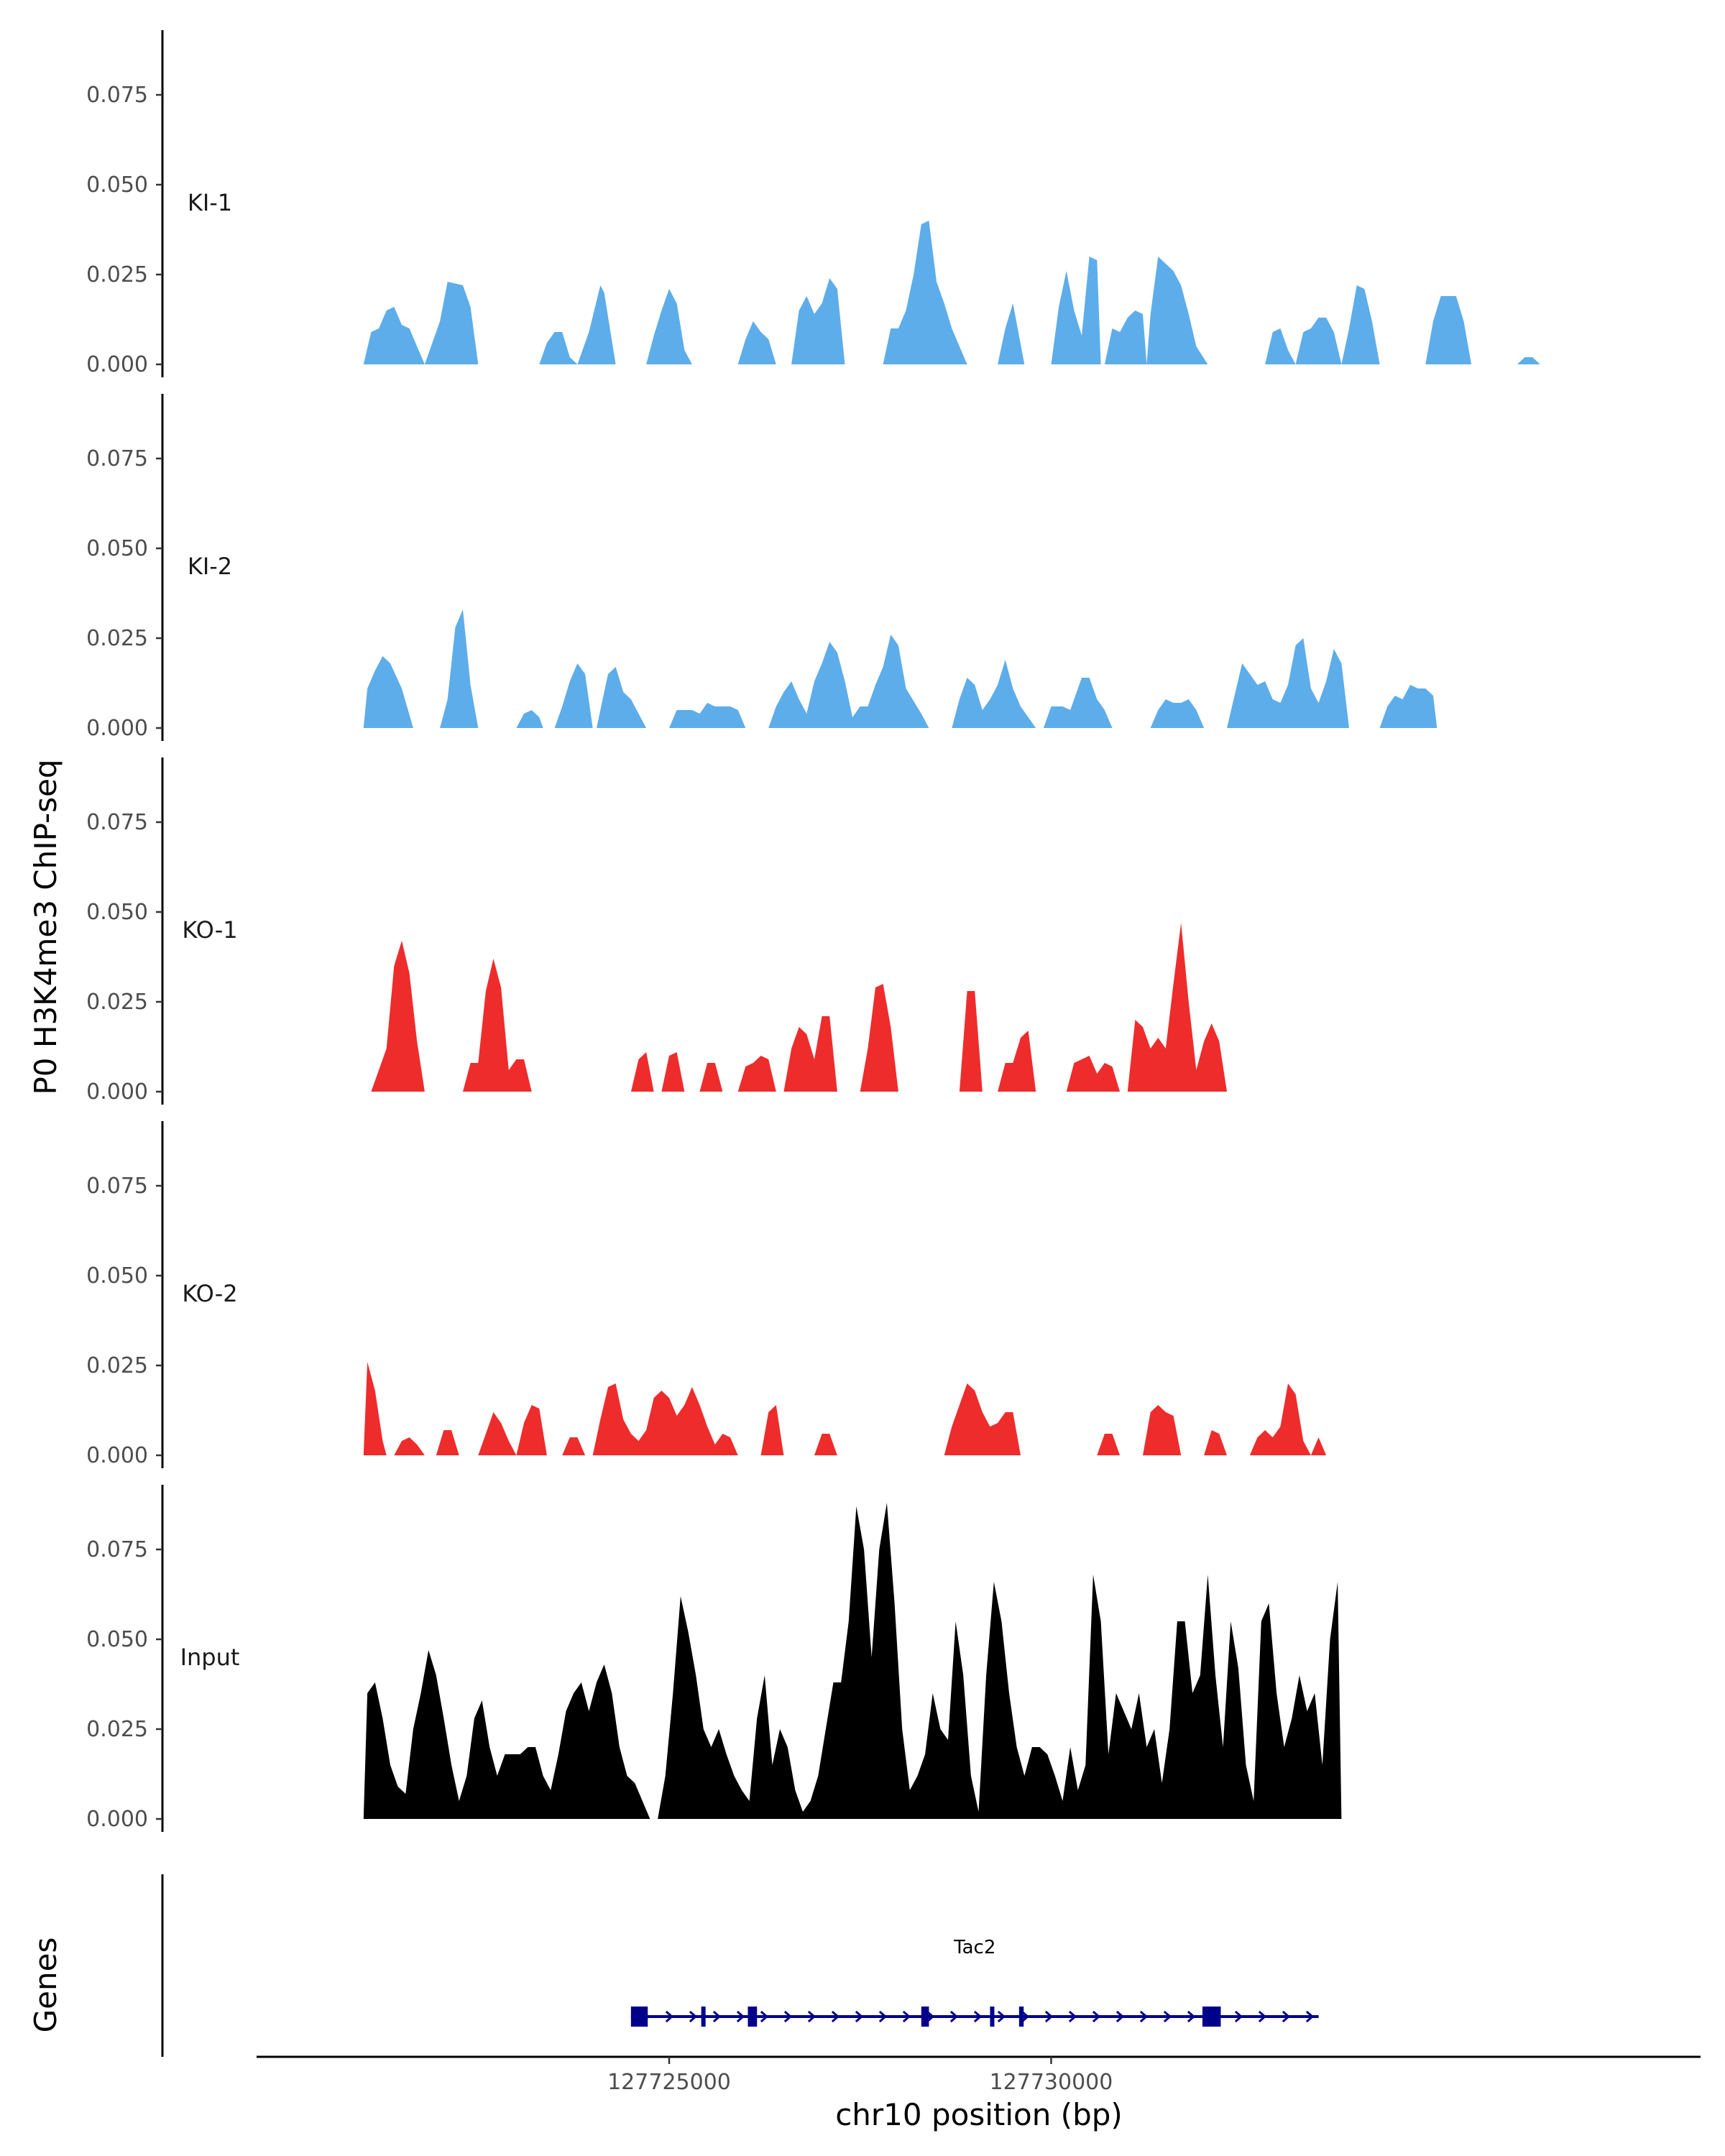 The width and height of the screenshot is (1725, 2156). Describe the element at coordinates (45, 927) in the screenshot. I see `y-axis-title: P0 H3K4me3 ChIP-seq` at that location.